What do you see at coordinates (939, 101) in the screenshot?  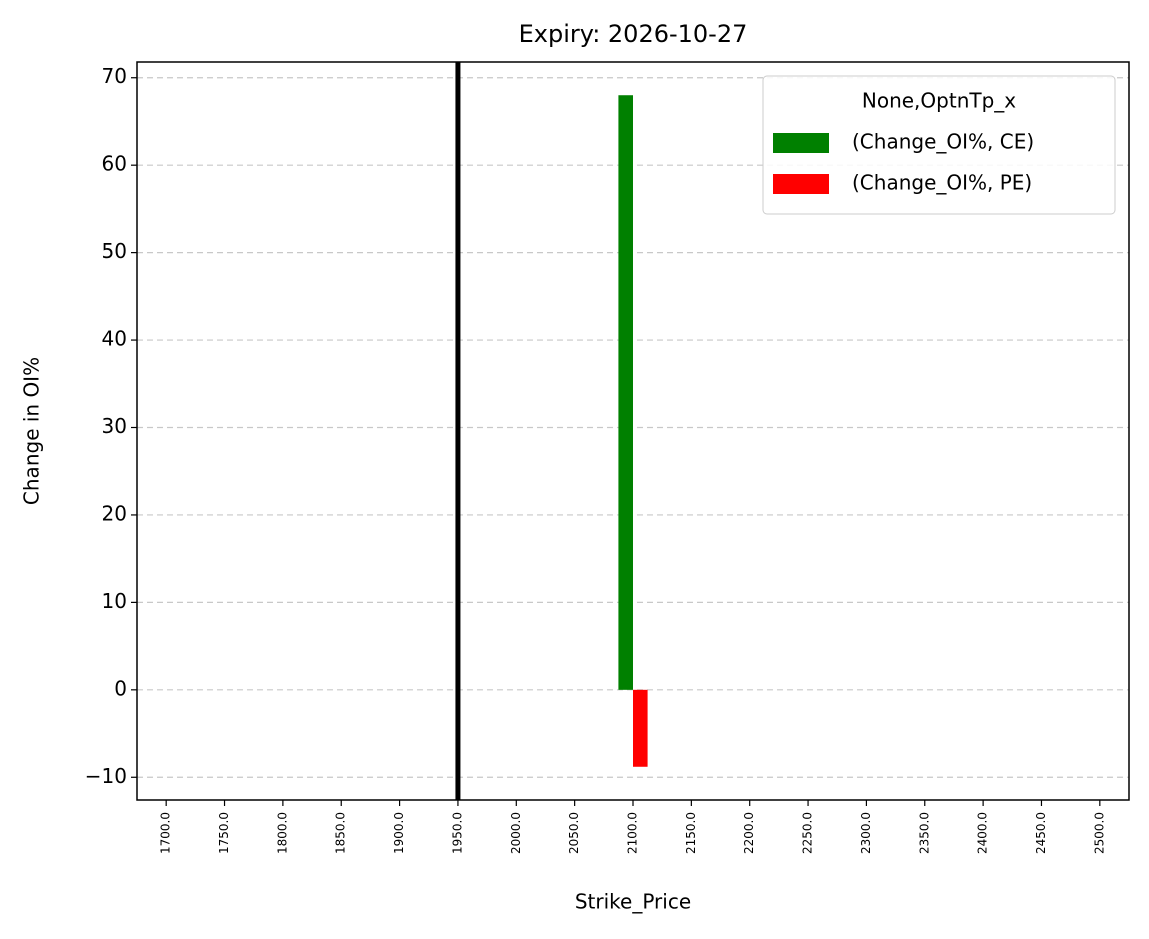 I see `legend-title: None,OptnTp_x` at bounding box center [939, 101].